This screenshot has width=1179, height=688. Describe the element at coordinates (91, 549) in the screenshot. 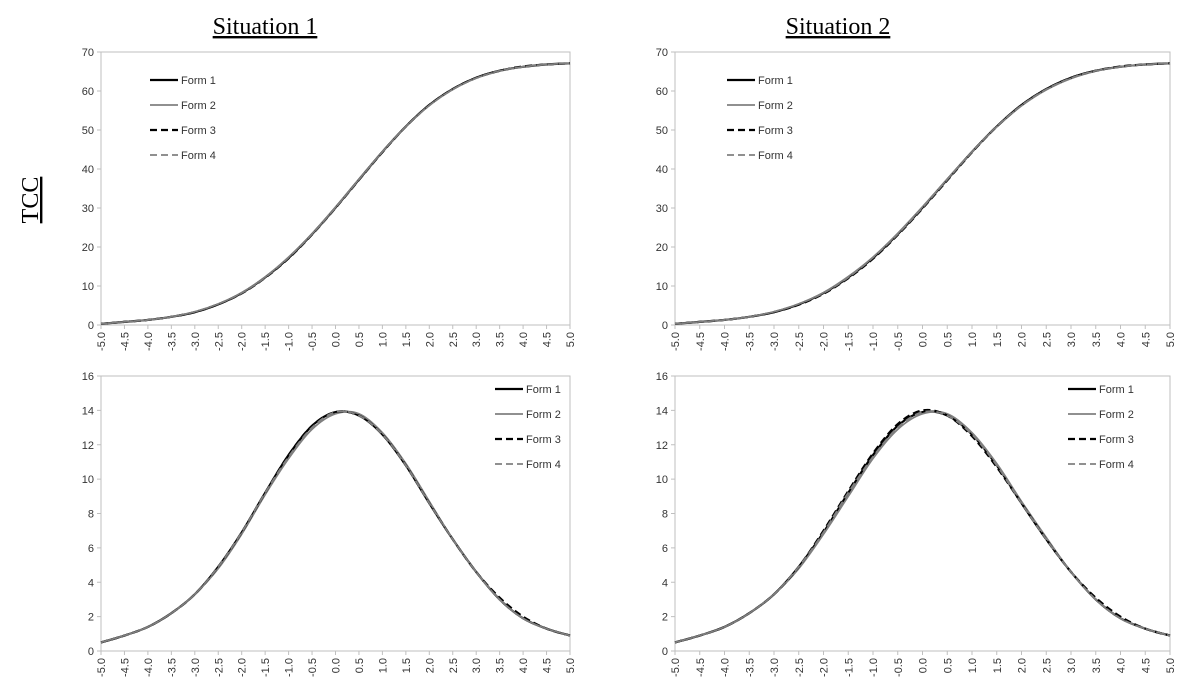

I see `y-tick-label: 6` at that location.